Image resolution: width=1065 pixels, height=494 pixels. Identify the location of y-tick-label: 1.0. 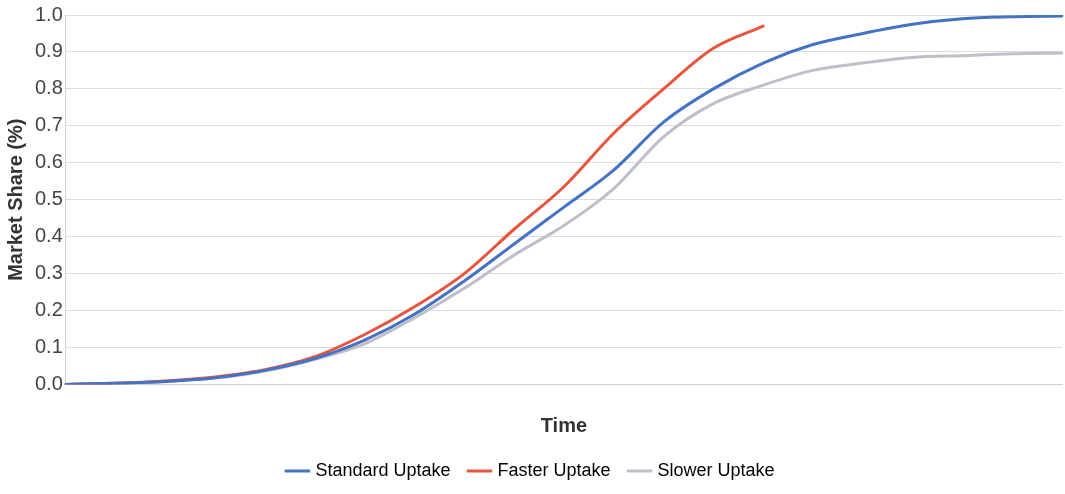
(48, 13).